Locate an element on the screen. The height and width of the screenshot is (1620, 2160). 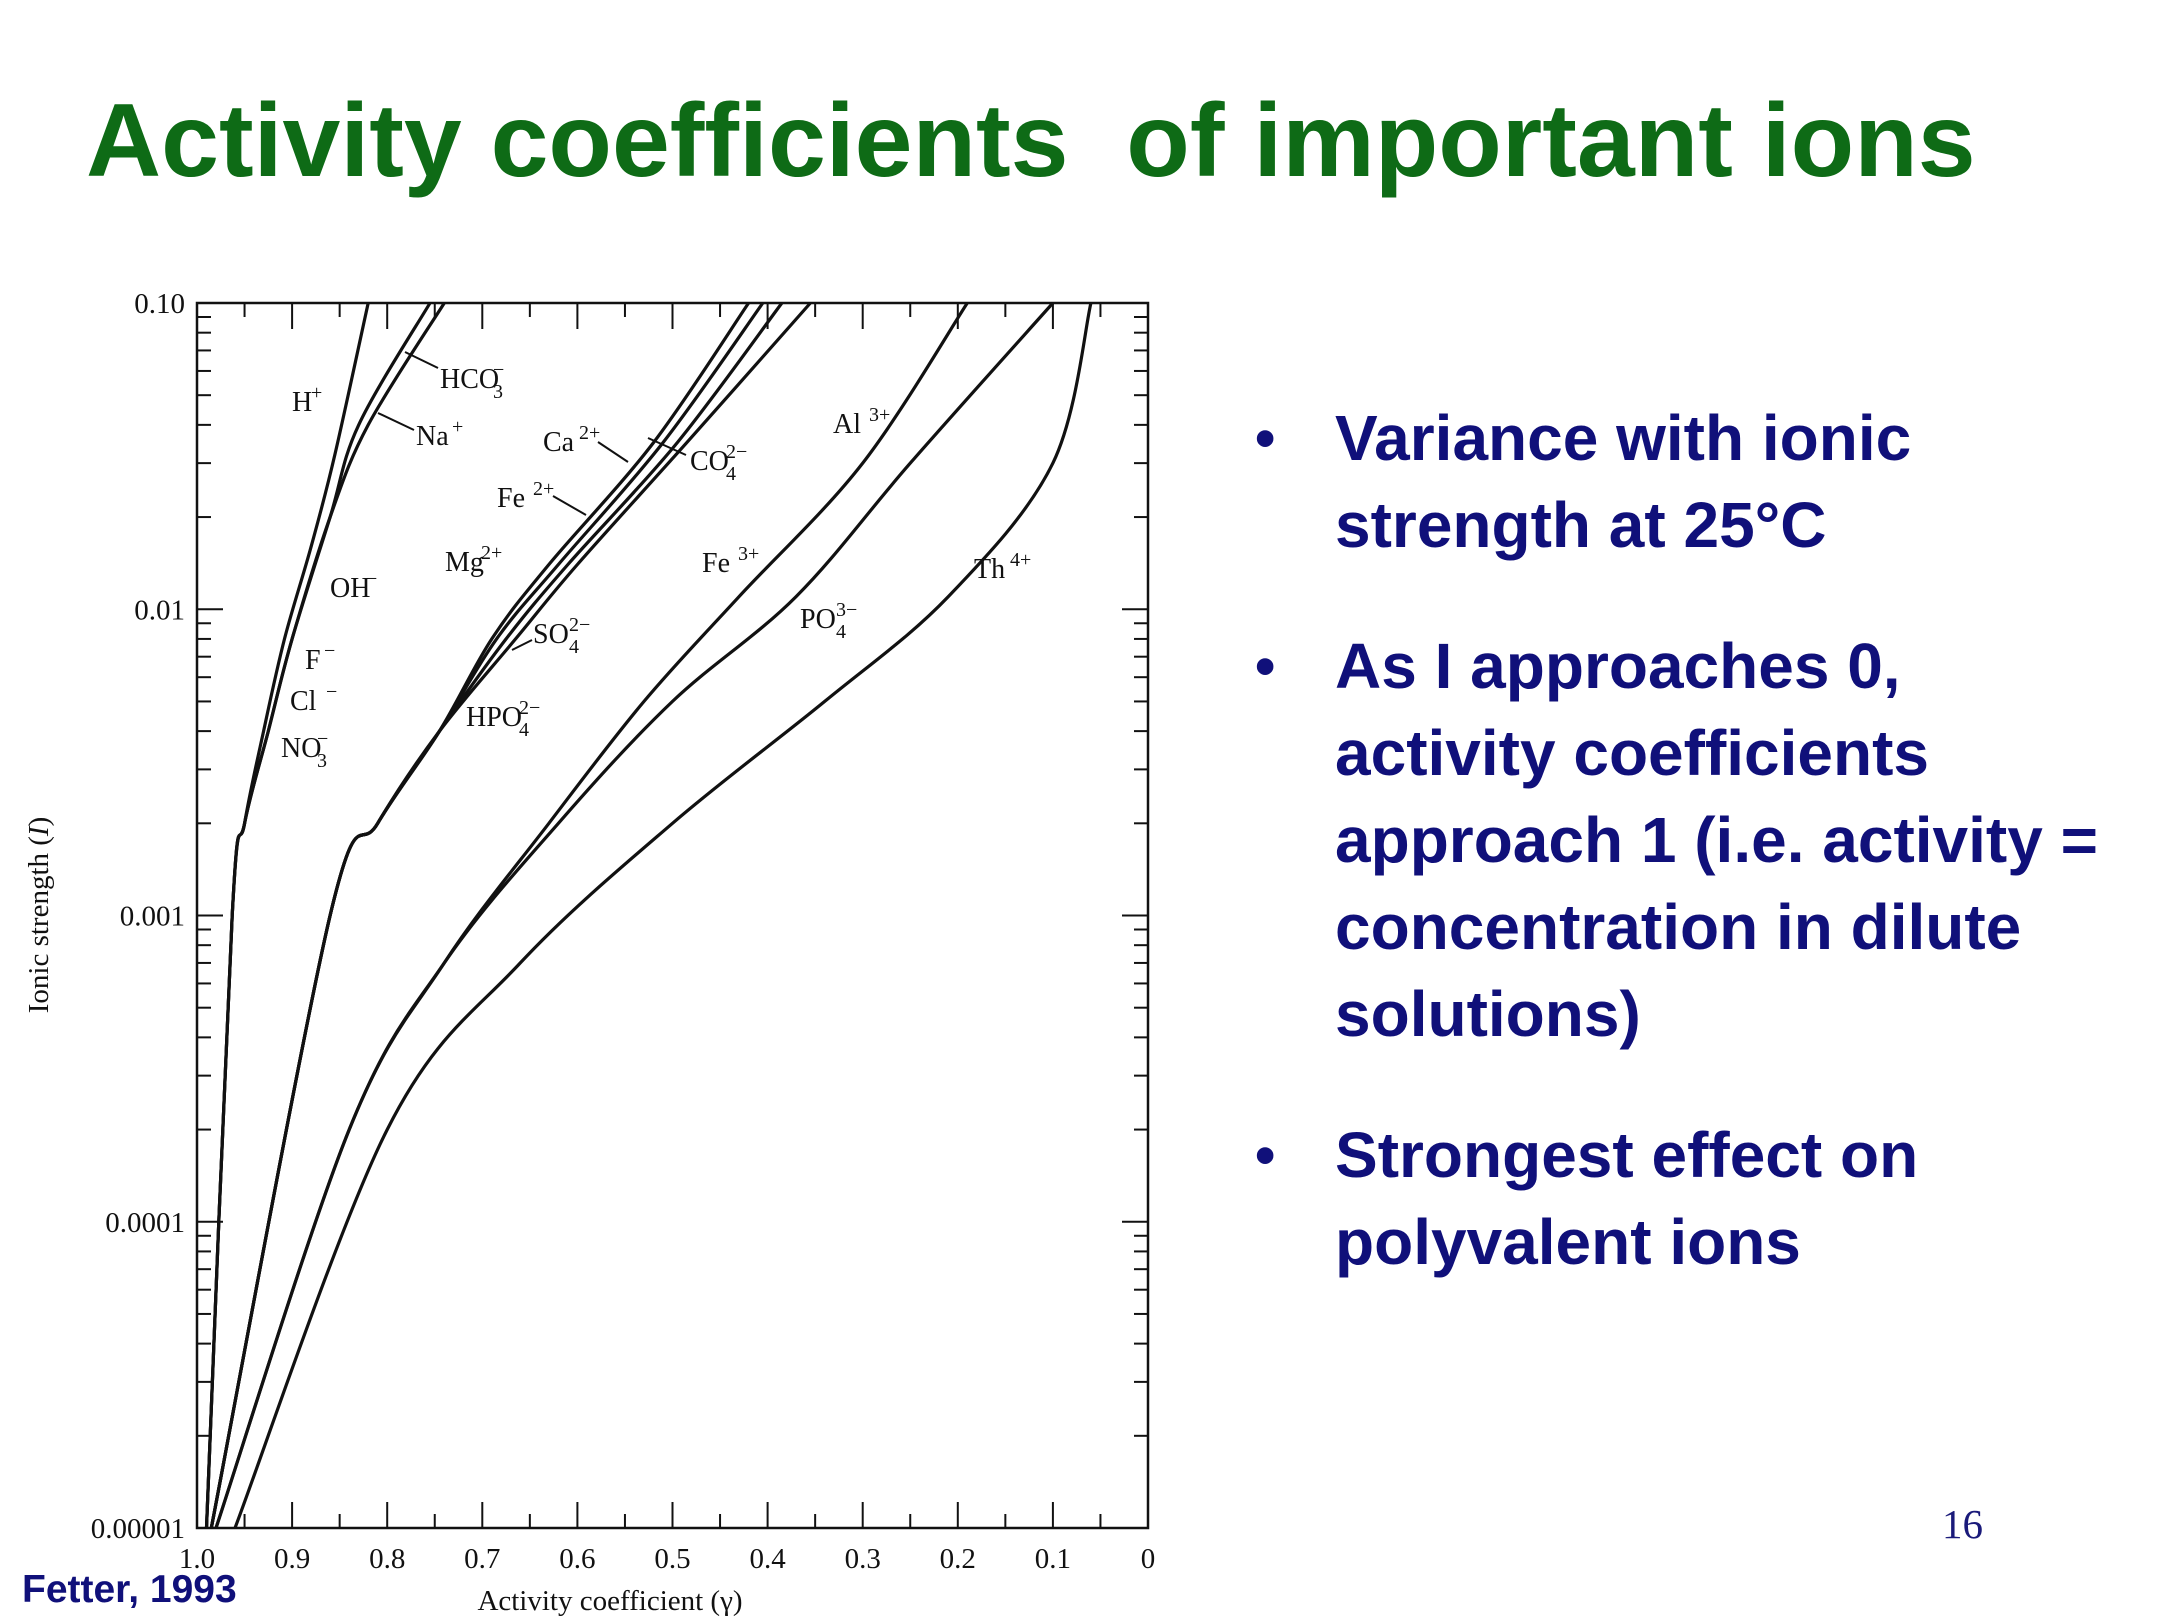
ion-label: F − is located at coordinates (320, 658).